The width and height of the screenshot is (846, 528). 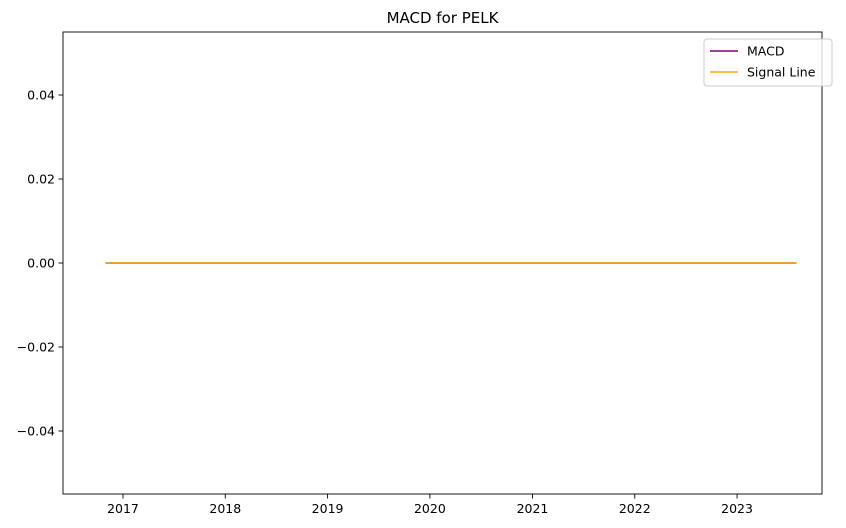 I want to click on x-tick-label: 2017, so click(x=123, y=508).